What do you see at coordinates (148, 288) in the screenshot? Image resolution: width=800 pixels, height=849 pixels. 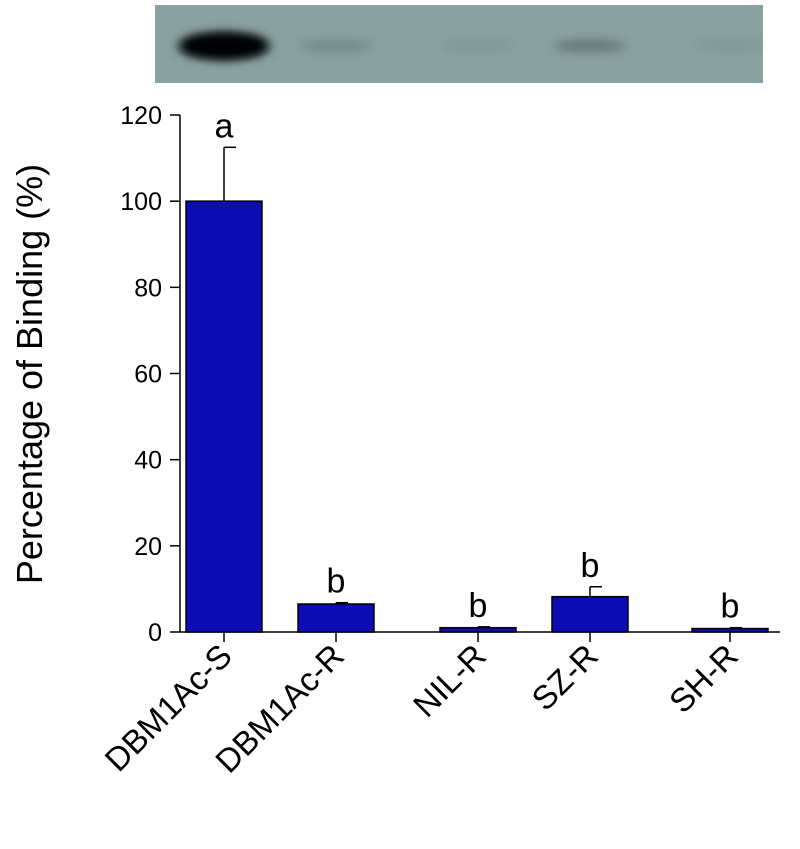 I see `y-tick-label: 80` at bounding box center [148, 288].